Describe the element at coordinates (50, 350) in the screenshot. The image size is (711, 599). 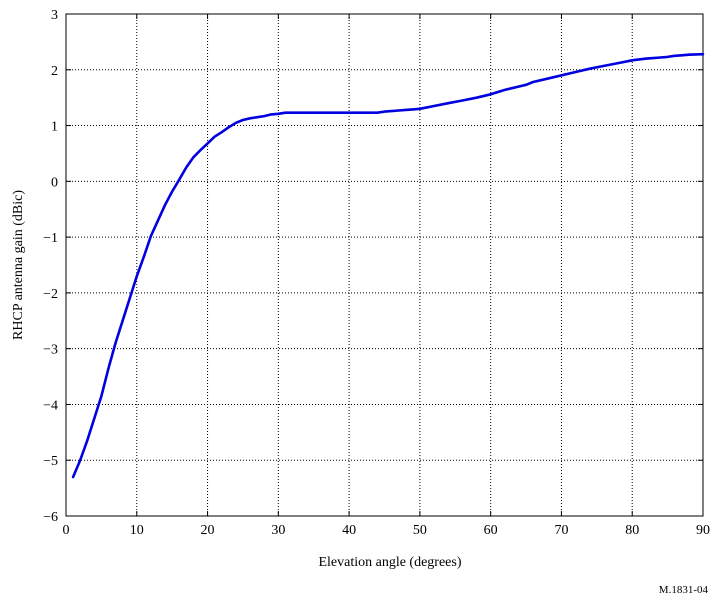
I see `y-tick-label: −3` at that location.